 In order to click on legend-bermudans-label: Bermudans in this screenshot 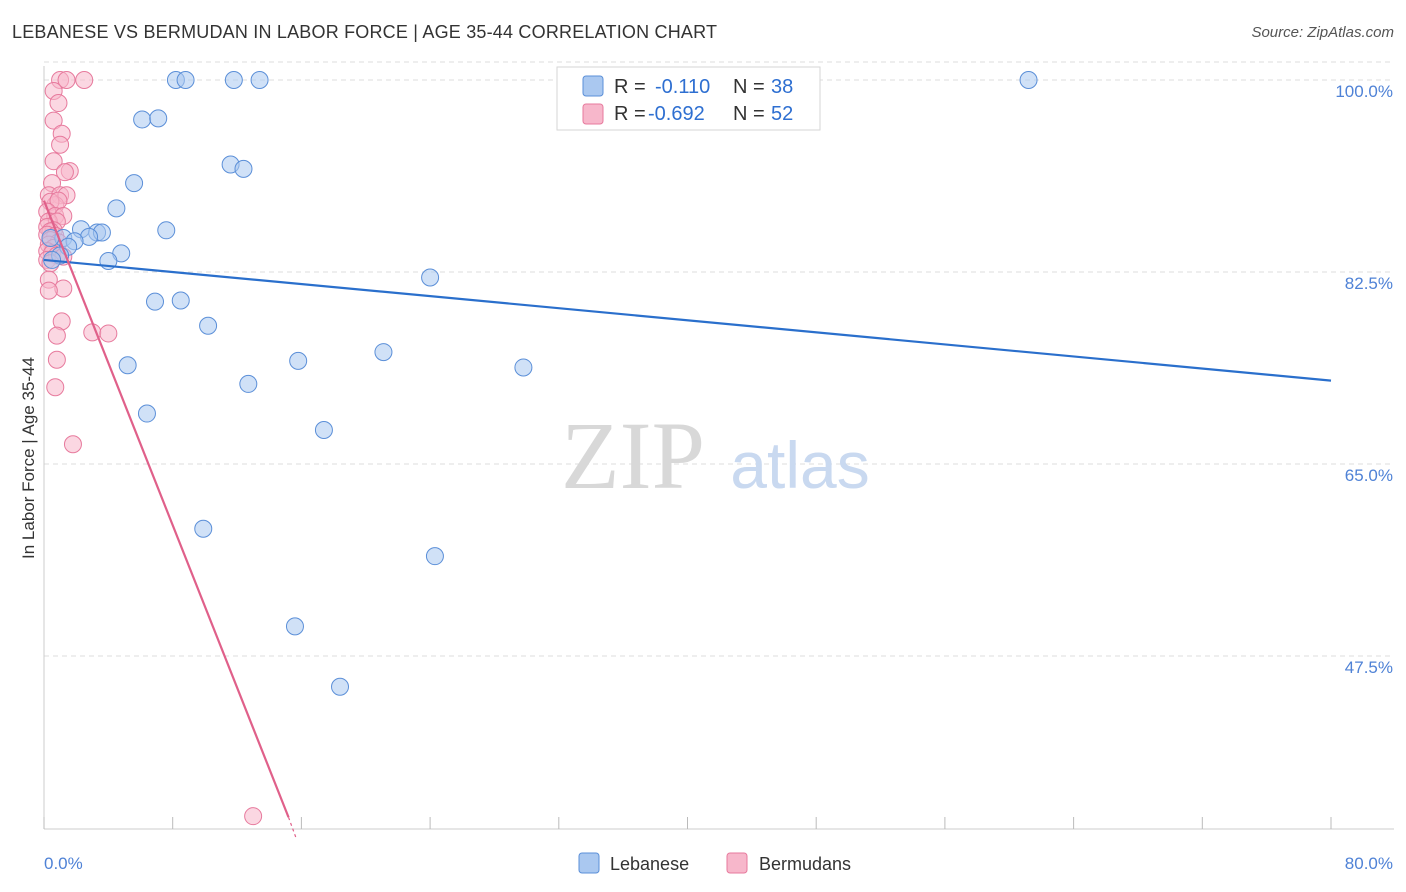, I will do `click(805, 864)`.